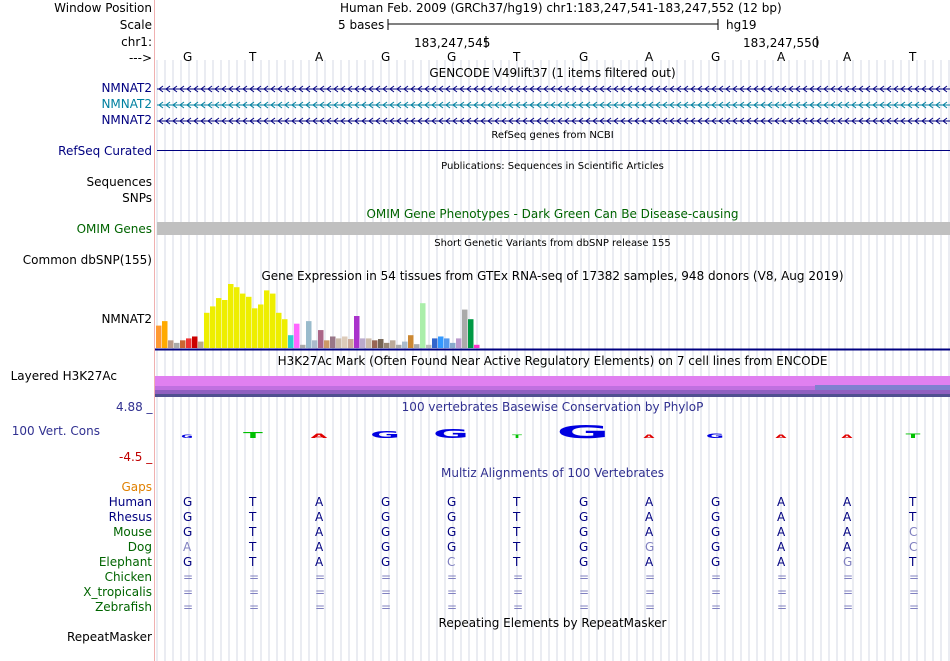 Image resolution: width=950 pixels, height=661 pixels. I want to click on cons-base-glyph: G, so click(450, 434).